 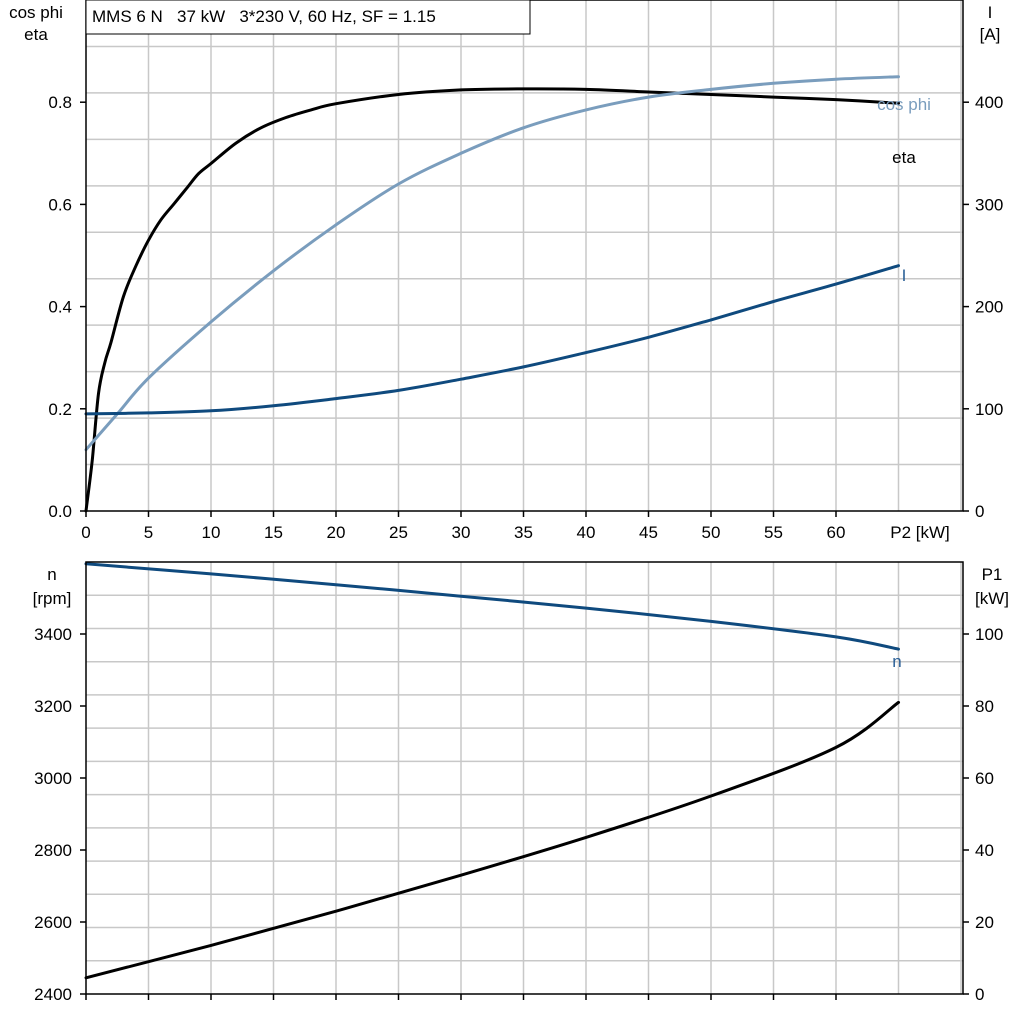 What do you see at coordinates (60, 204) in the screenshot?
I see `top-left-tick-label: 0.6` at bounding box center [60, 204].